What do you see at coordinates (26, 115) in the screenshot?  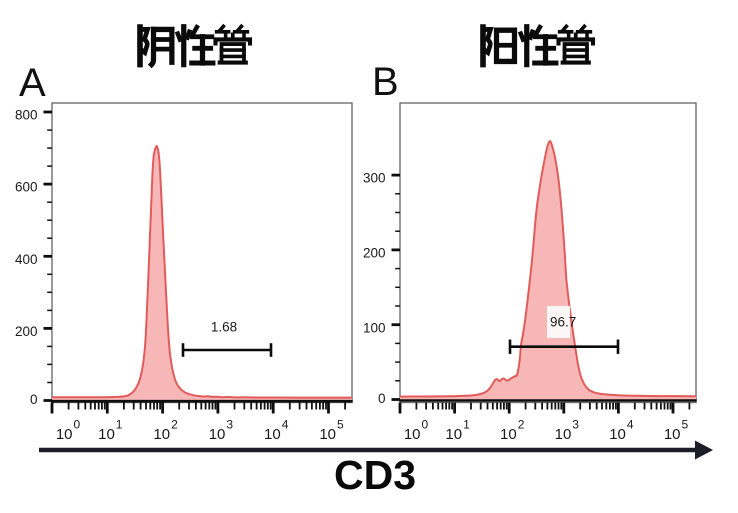 I see `svg-text: 800` at bounding box center [26, 115].